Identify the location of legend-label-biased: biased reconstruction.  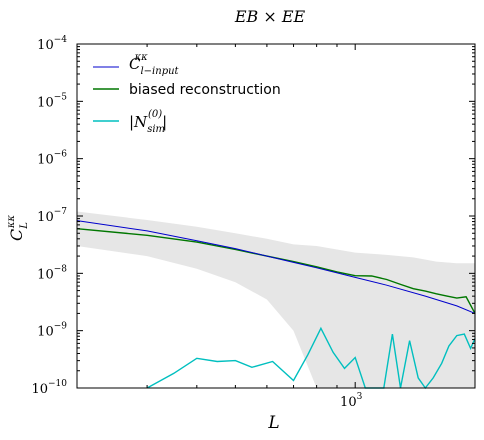
(205, 90).